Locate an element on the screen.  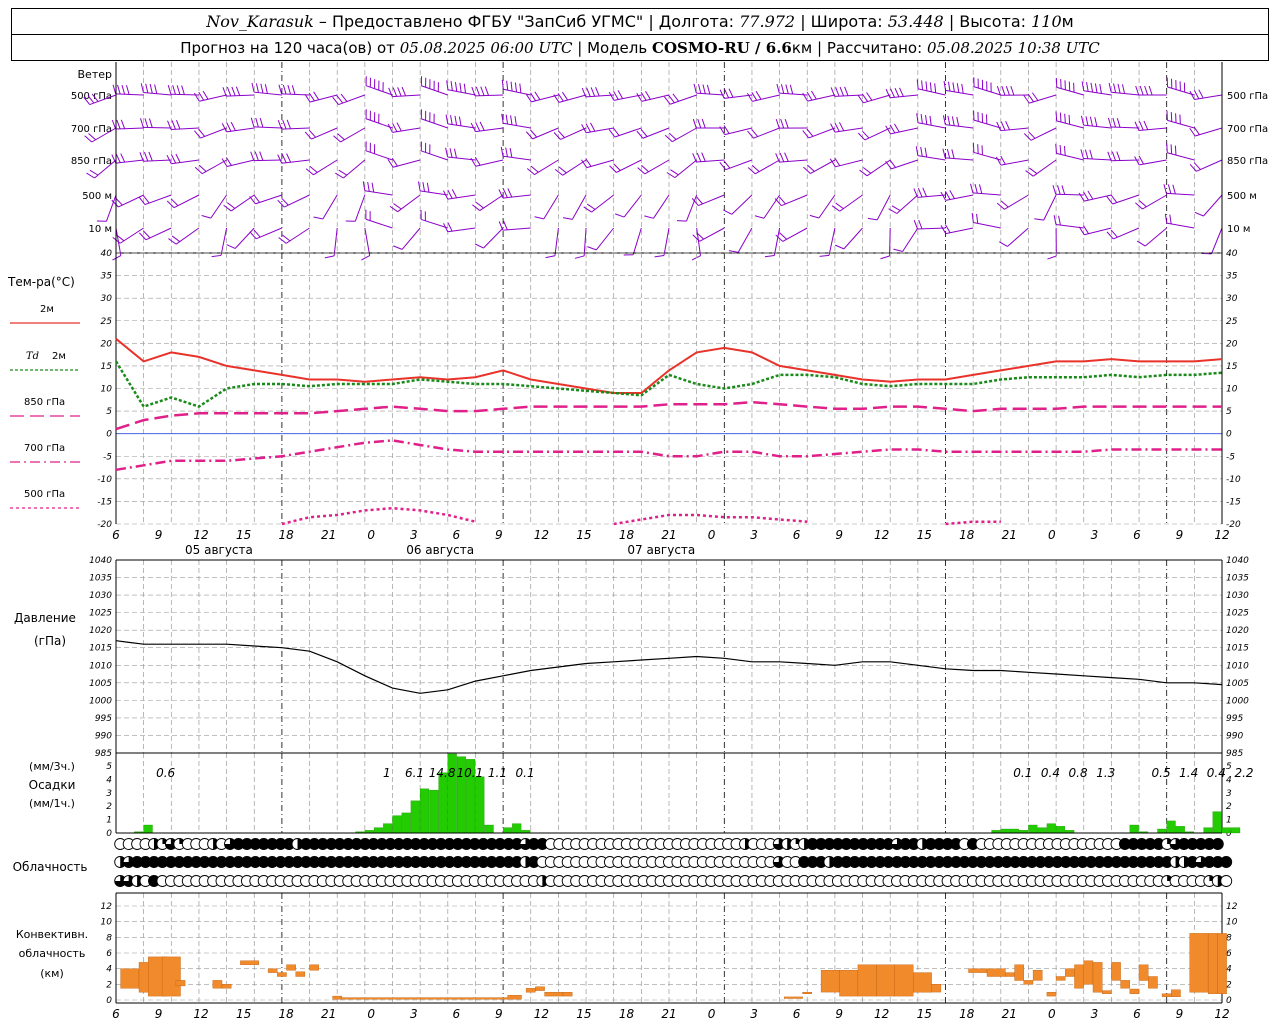
cloud-cover-symbol is located at coordinates (1226, 881).